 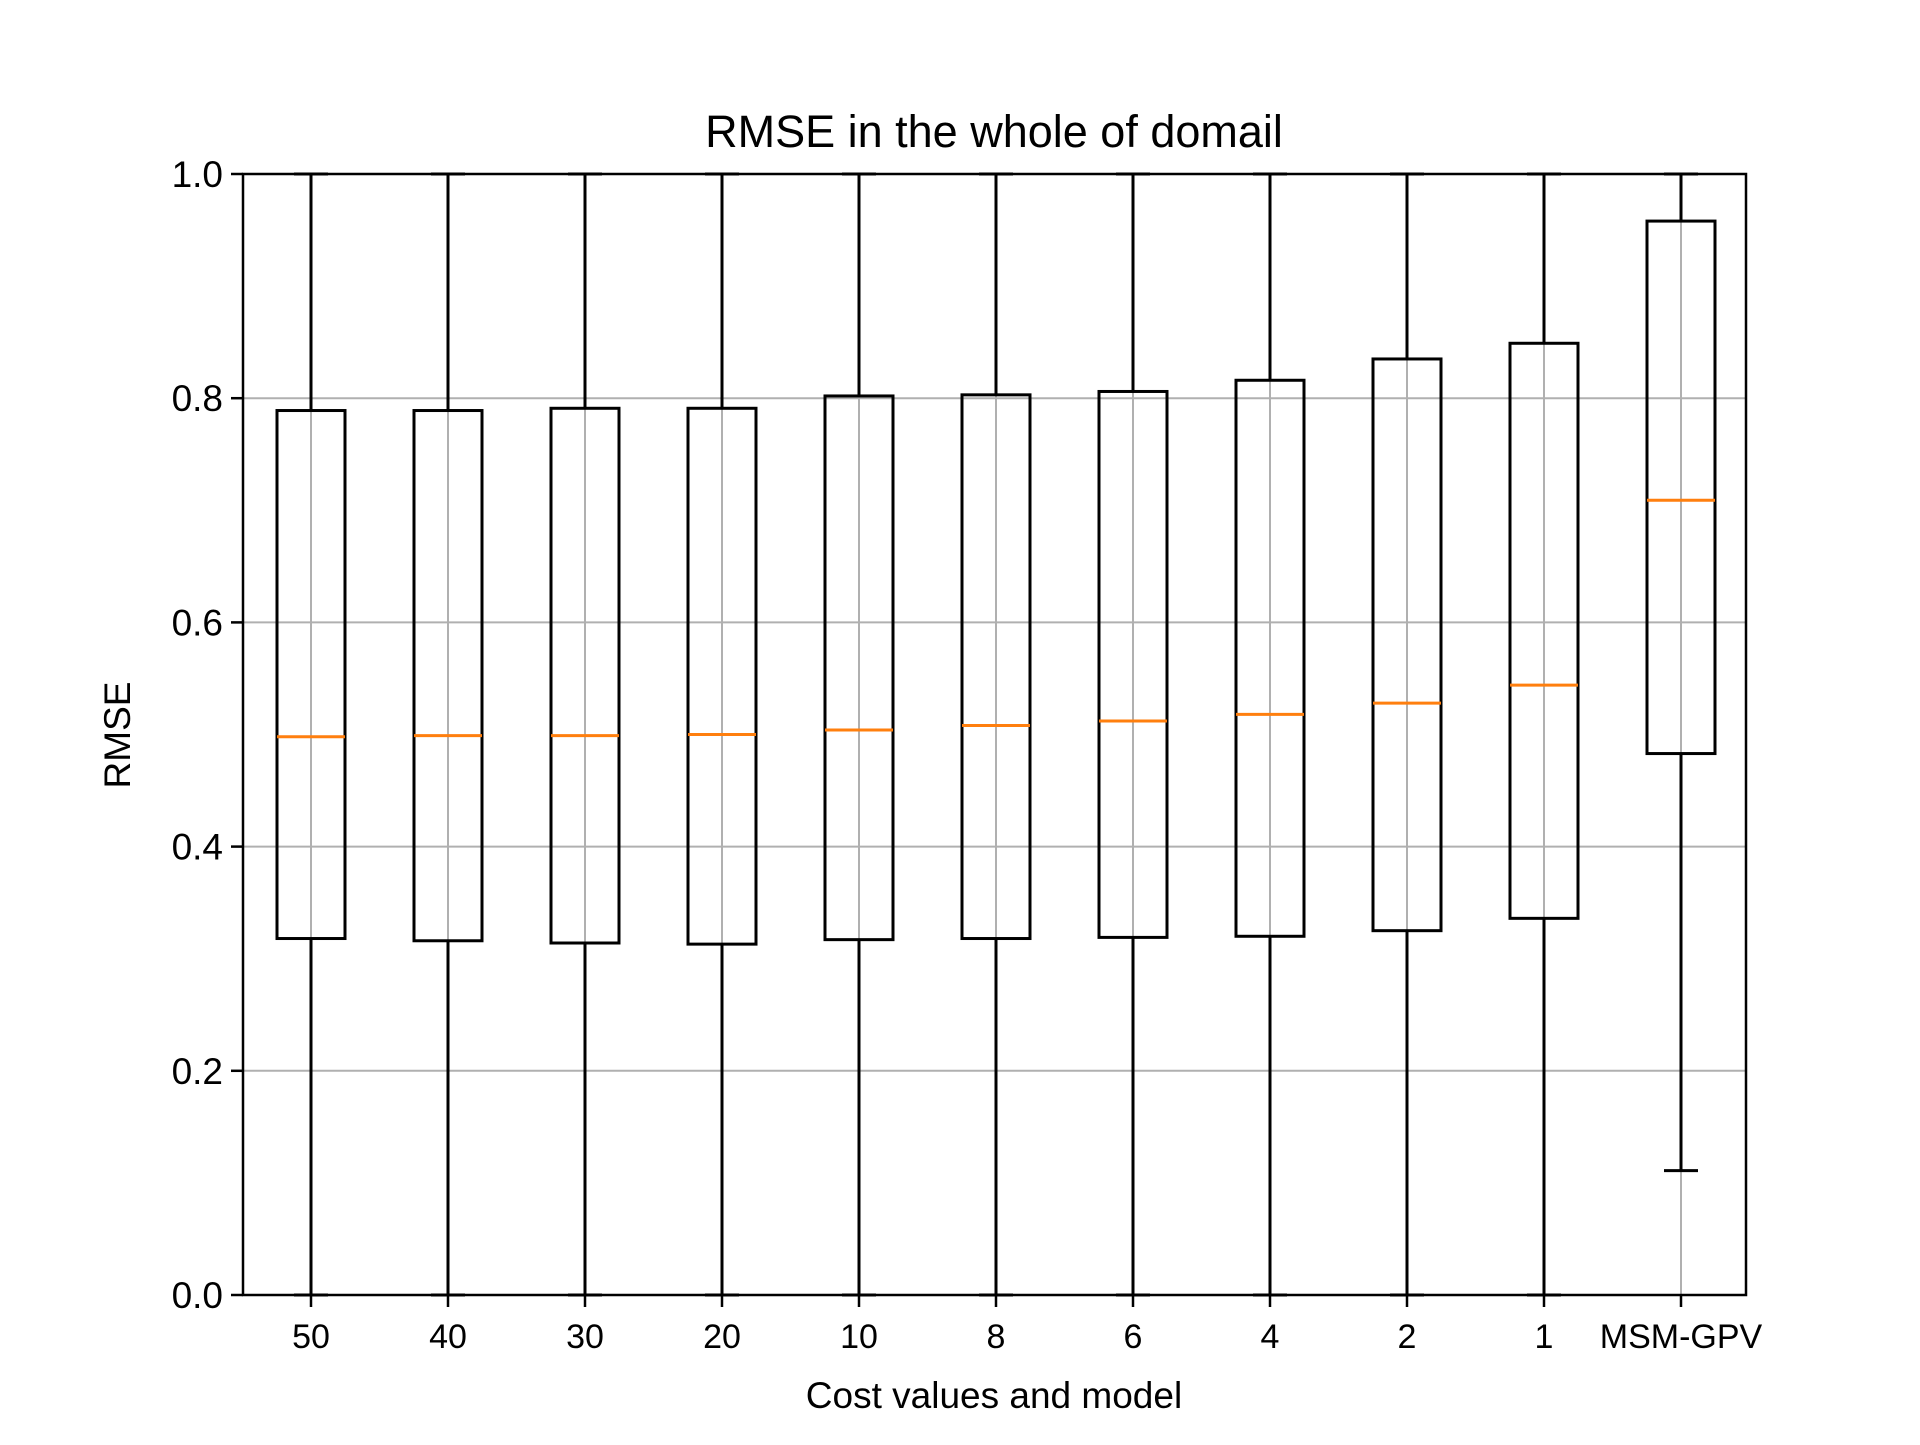 I want to click on box-MSM-GPV, so click(x=1681, y=672).